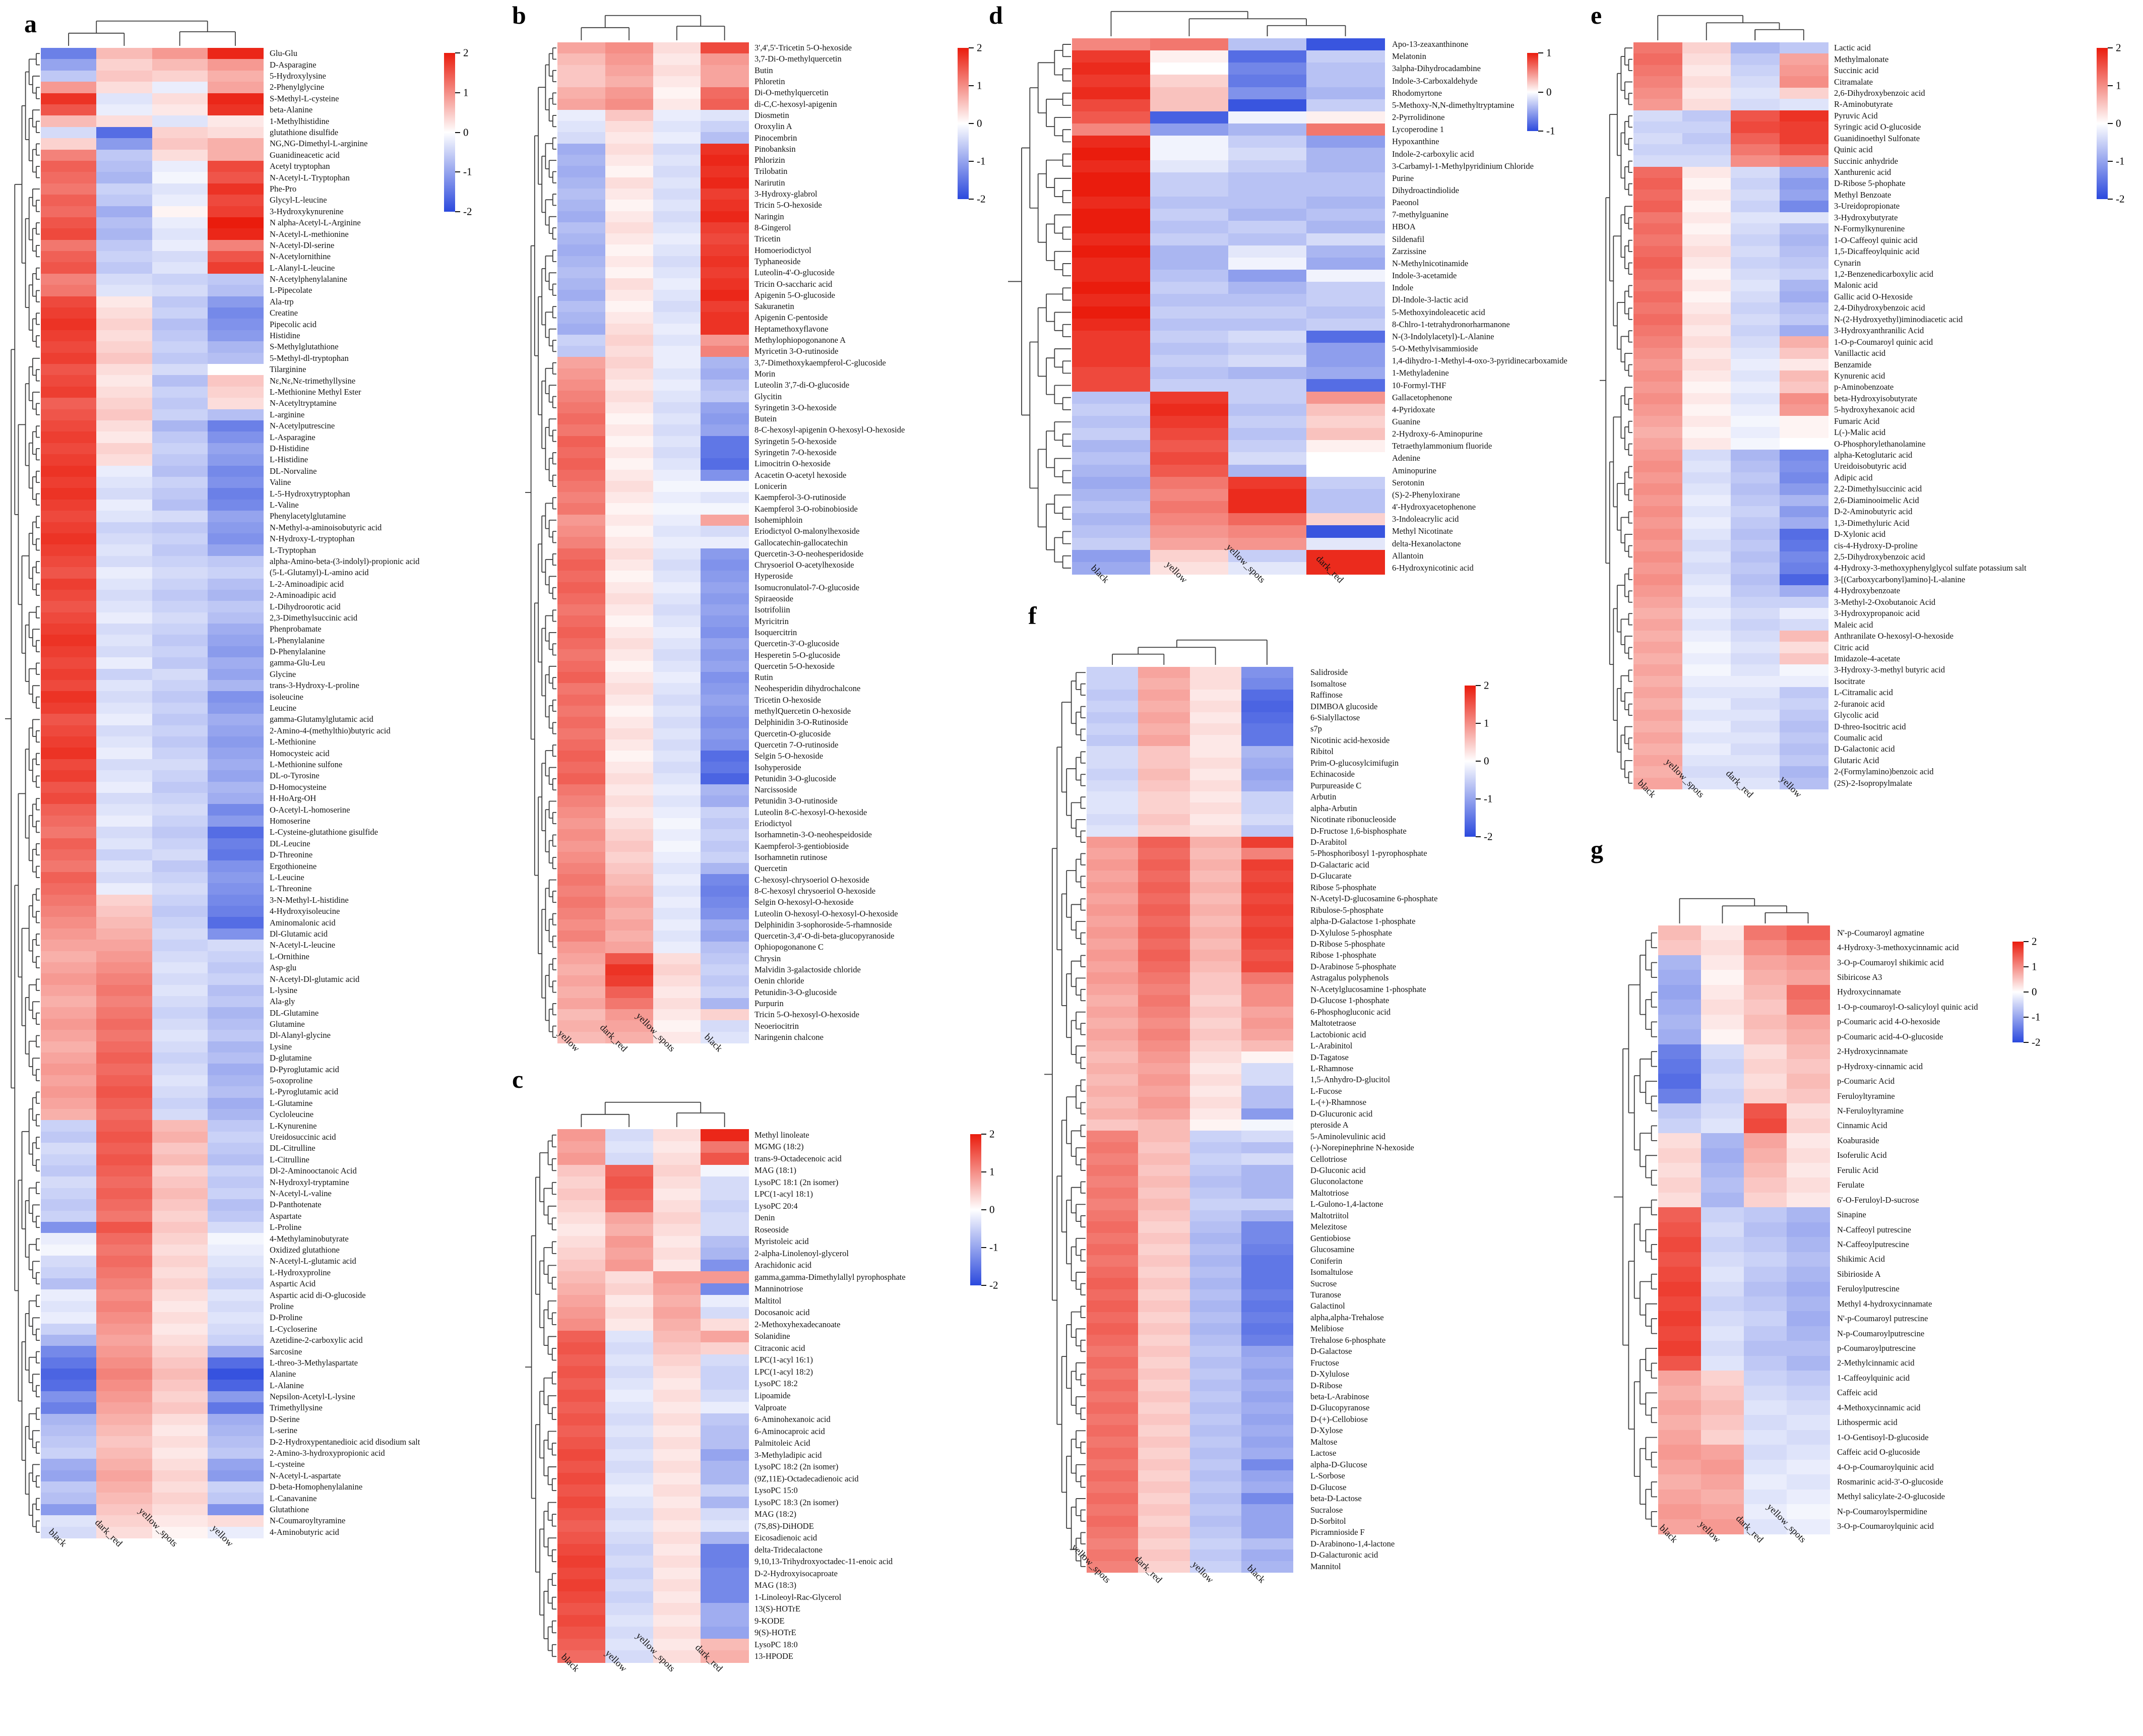 This screenshot has height=1736, width=2143. I want to click on row-label: Delphinidin 3-O-Rutinoside, so click(801, 722).